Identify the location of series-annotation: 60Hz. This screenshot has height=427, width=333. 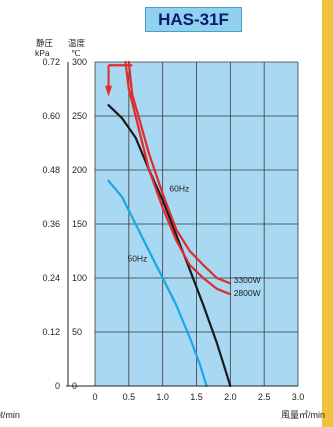
(179, 188).